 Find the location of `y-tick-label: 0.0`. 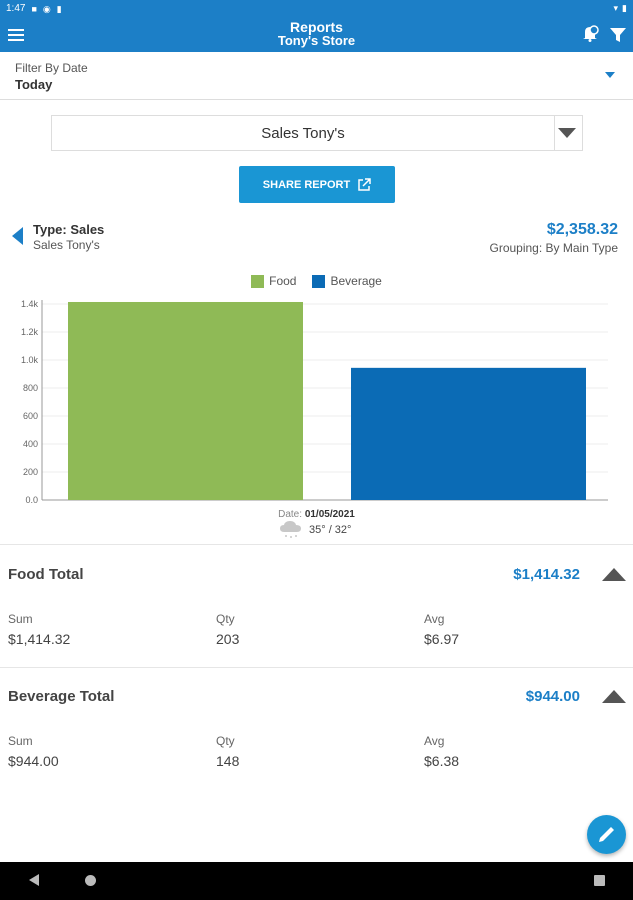

y-tick-label: 0.0 is located at coordinates (31, 500).